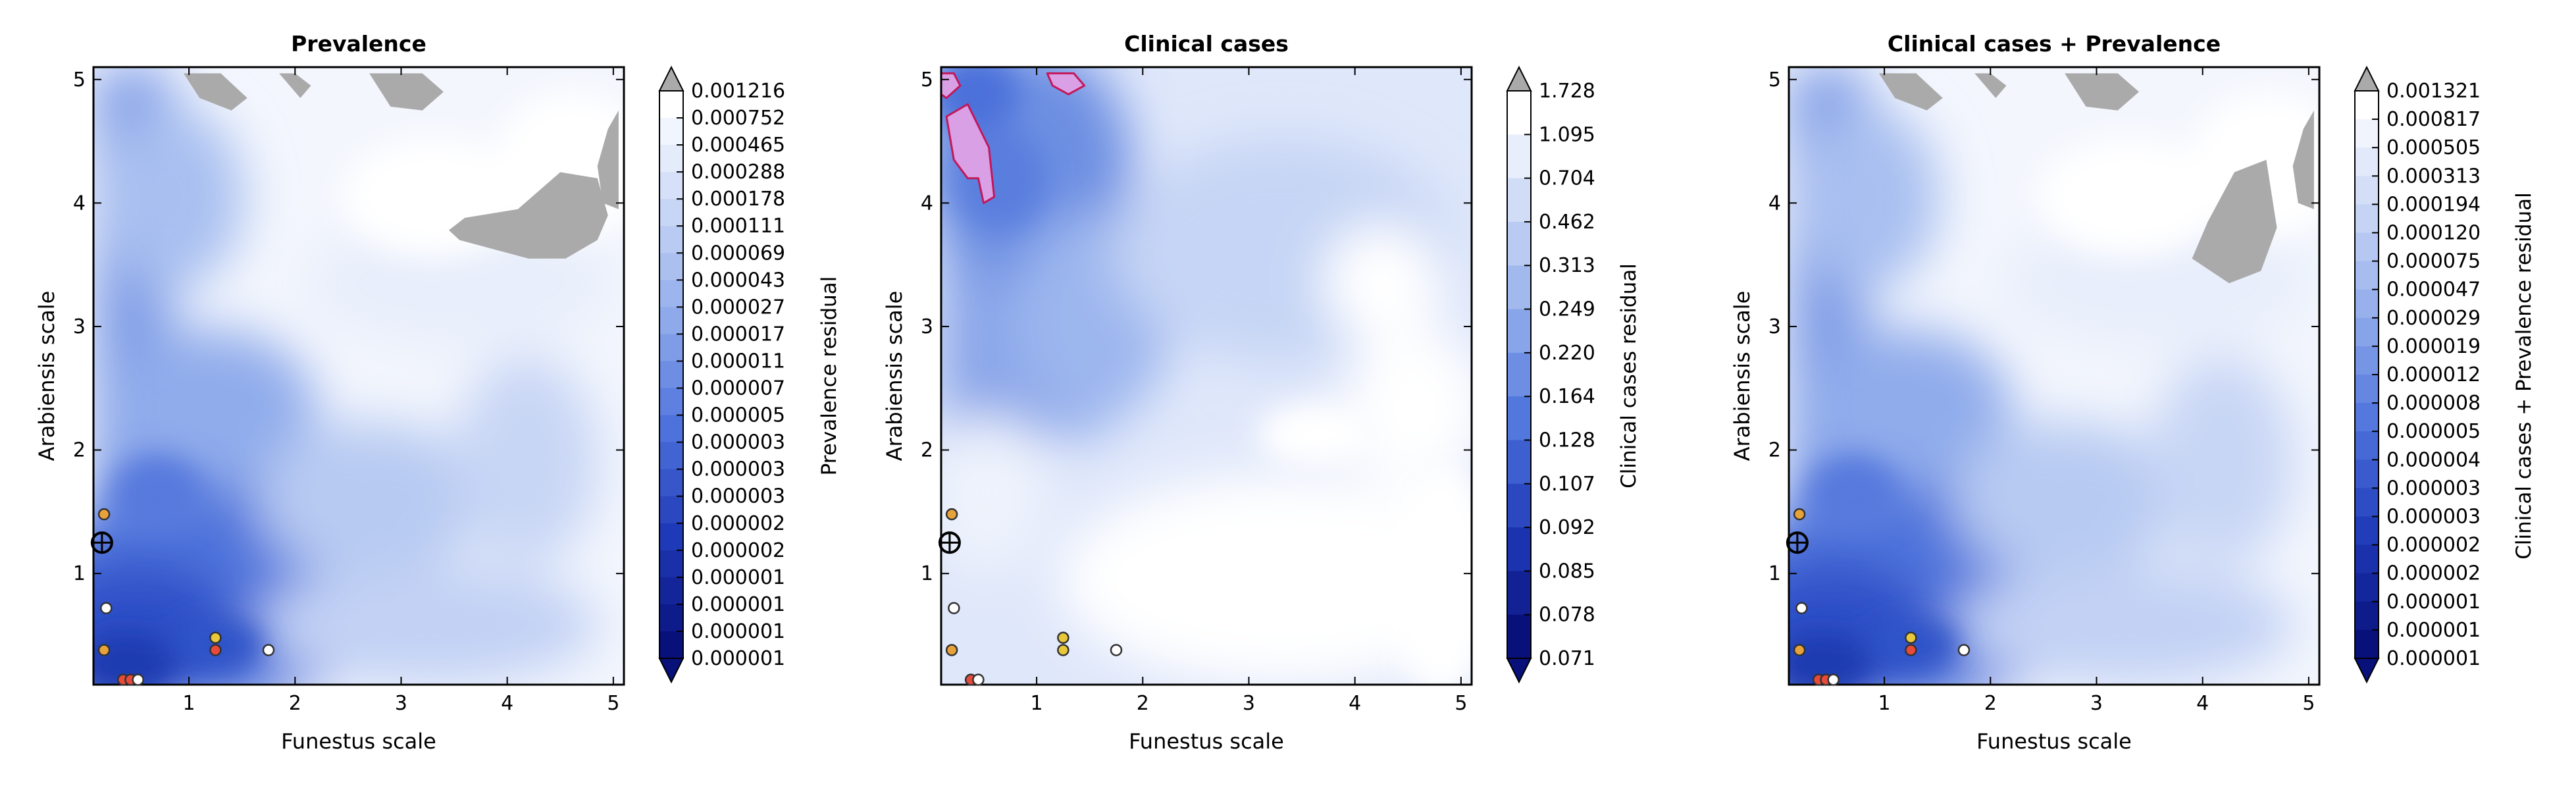 This screenshot has height=790, width=2576. Describe the element at coordinates (738, 253) in the screenshot. I see `colorbar-tick-label: 0.000069` at that location.